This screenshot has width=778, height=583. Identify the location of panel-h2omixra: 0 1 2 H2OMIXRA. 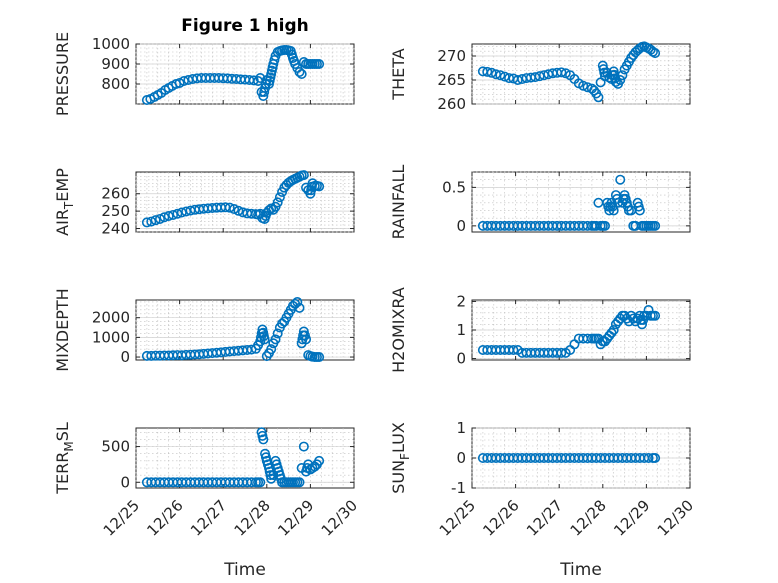
(540, 330).